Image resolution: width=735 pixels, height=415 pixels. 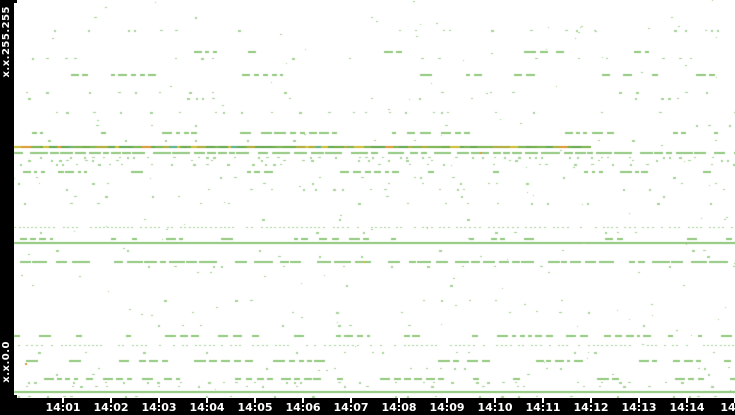 I want to click on x-axis-tick-label: 14:07, so click(x=351, y=407).